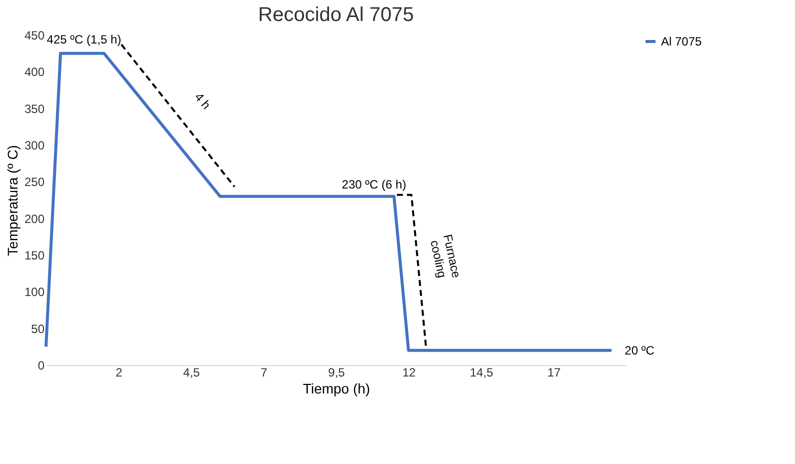  Describe the element at coordinates (264, 373) in the screenshot. I see `x-tick-label: 7` at that location.